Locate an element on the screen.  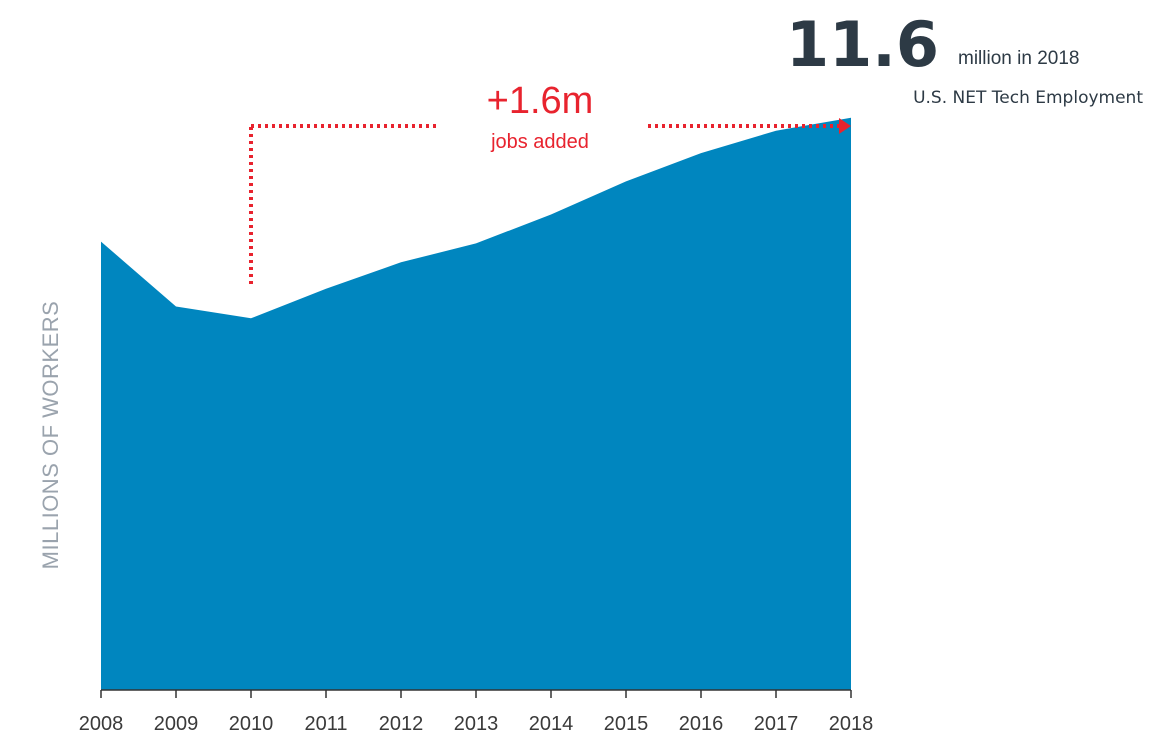
growth-value: +1.6m is located at coordinates (540, 101).